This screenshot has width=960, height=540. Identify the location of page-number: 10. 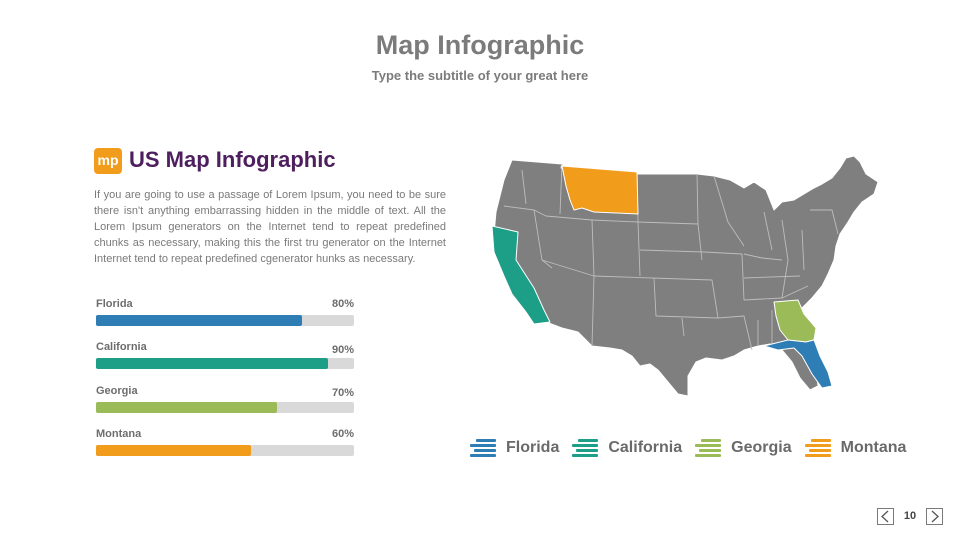
(910, 516).